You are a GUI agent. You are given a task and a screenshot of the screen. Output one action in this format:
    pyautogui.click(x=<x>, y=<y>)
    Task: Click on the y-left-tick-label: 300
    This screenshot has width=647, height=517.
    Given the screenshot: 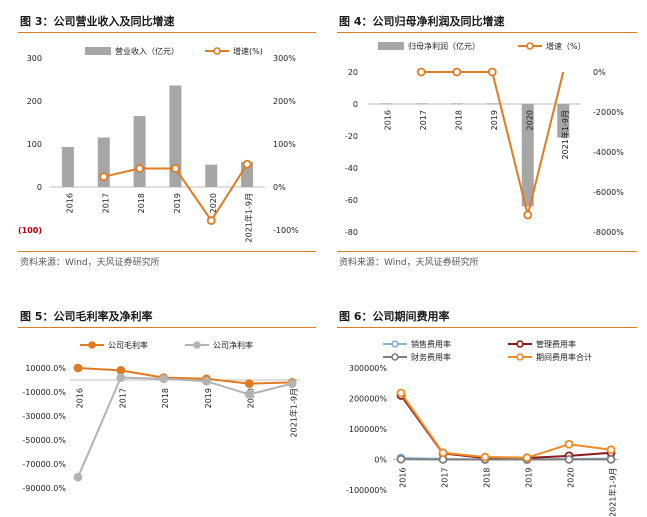 What is the action you would take?
    pyautogui.click(x=34, y=58)
    